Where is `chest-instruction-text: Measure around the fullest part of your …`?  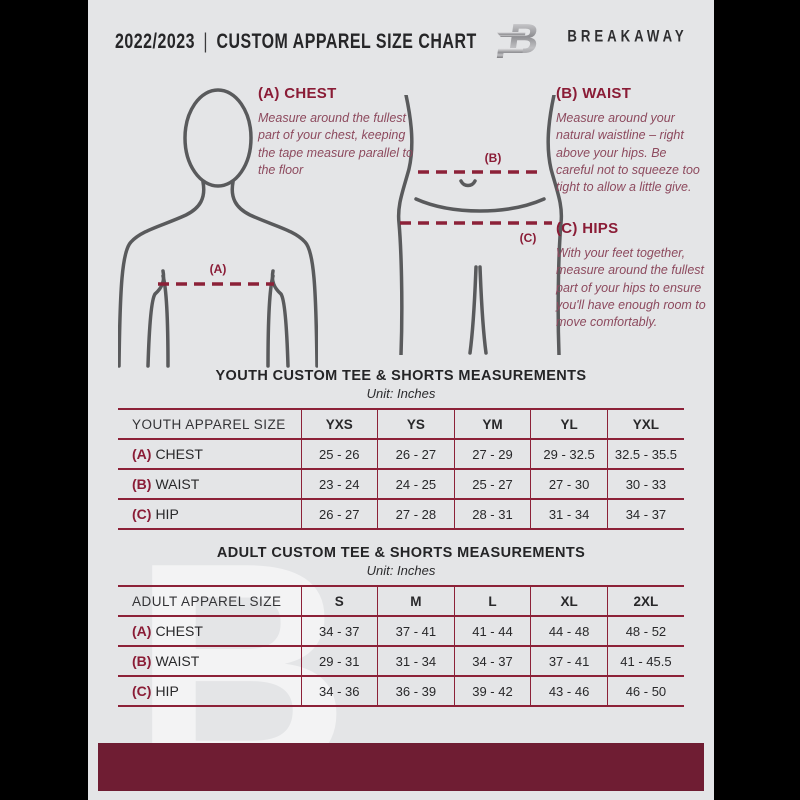 chest-instruction-text: Measure around the fullest part of your … is located at coordinates (335, 144).